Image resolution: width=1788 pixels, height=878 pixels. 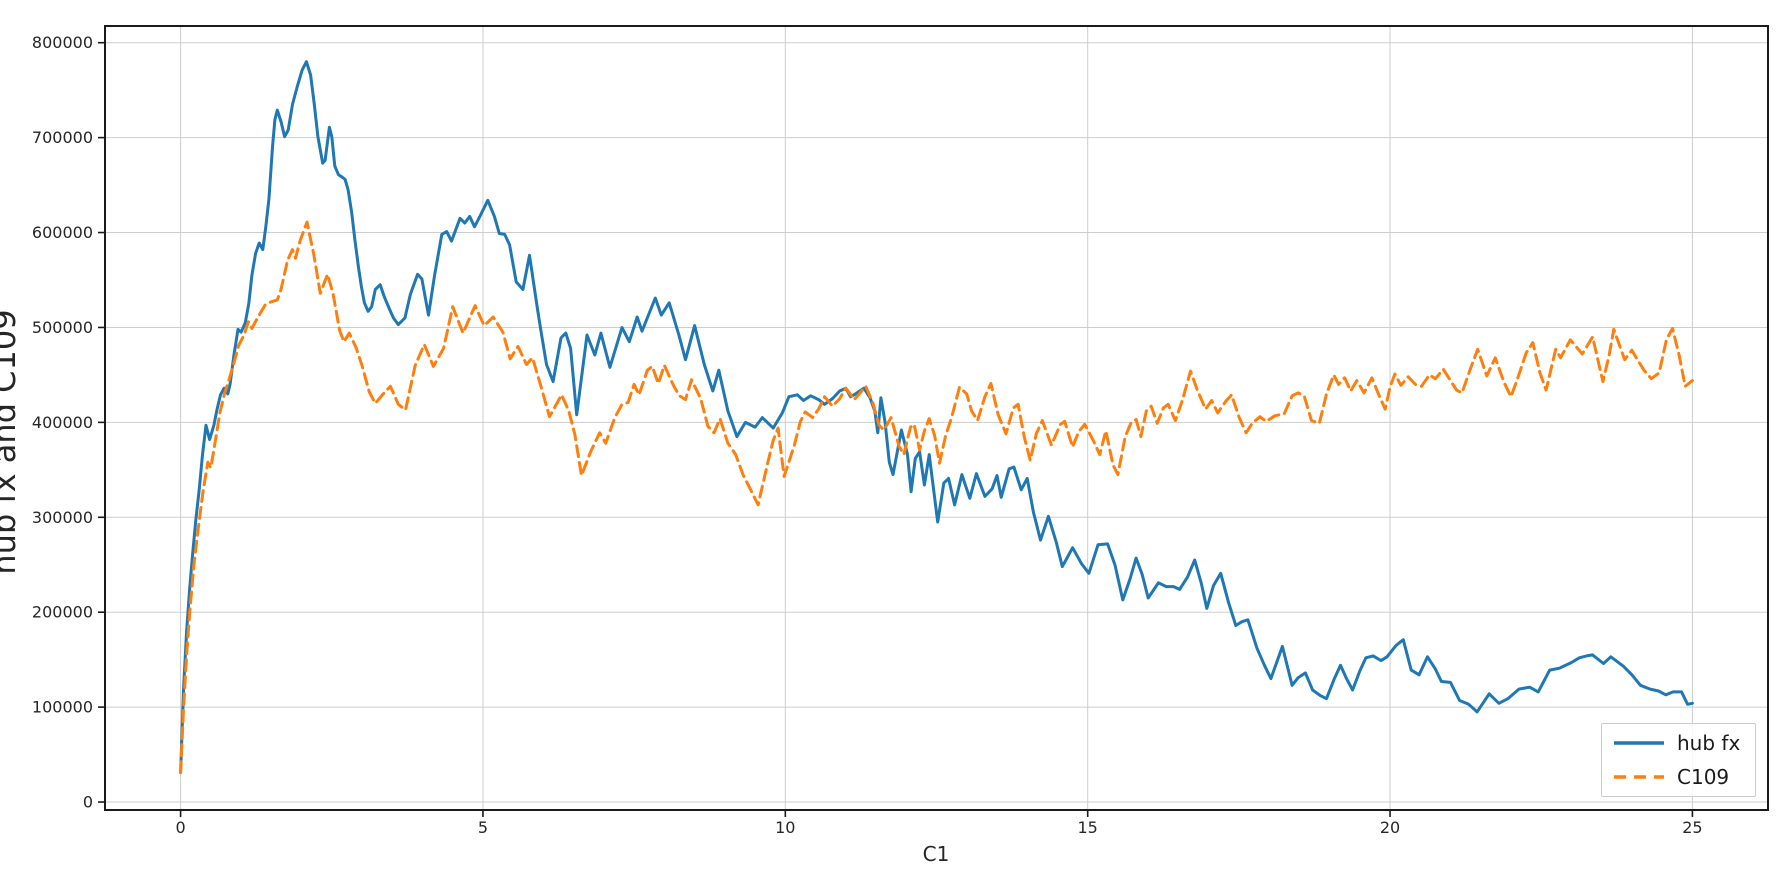 What do you see at coordinates (62, 612) in the screenshot?
I see `y-tick-label: 200000` at bounding box center [62, 612].